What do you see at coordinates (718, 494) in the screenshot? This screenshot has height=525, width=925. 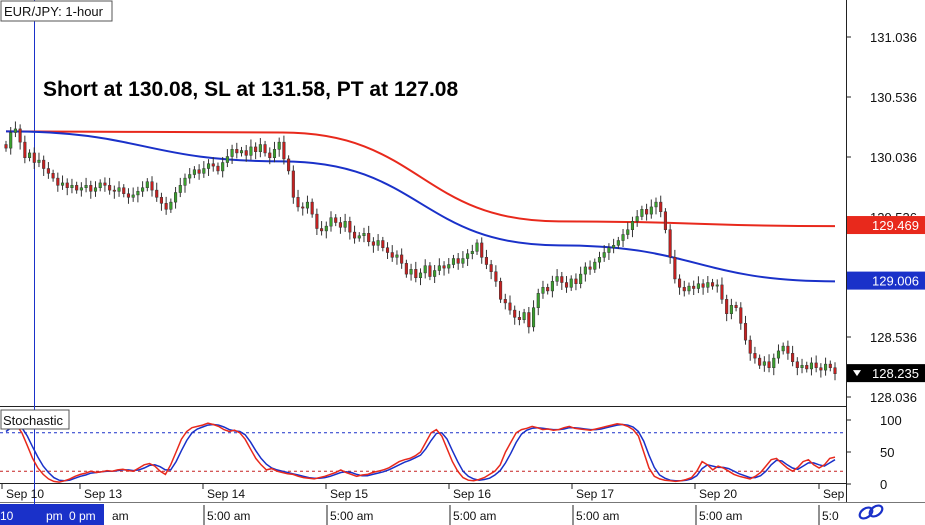 I see `date-tick-label: Sep 20` at bounding box center [718, 494].